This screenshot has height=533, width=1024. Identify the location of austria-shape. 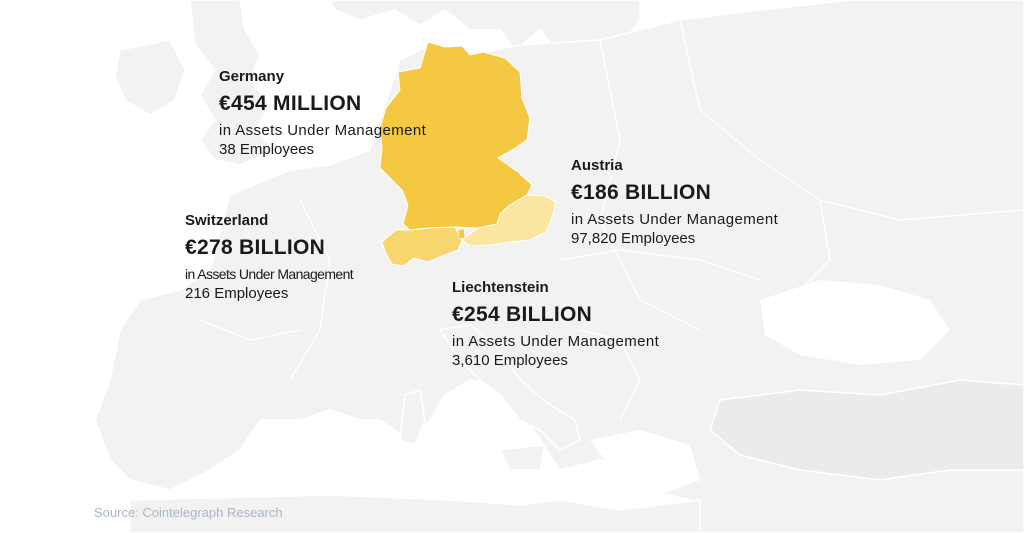
(509, 220).